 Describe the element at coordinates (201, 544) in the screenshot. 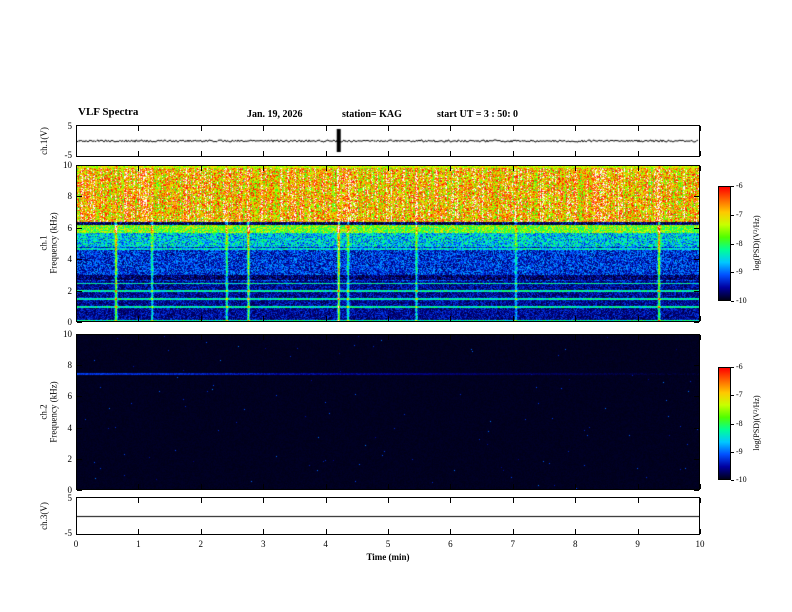

I see `x-tick-label: 2` at that location.